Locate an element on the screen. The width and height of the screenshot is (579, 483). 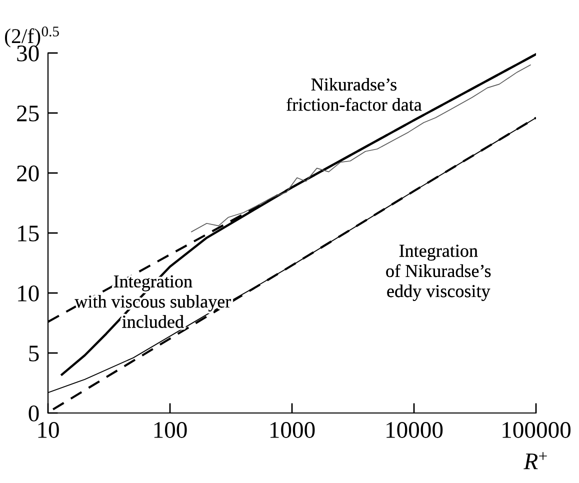
x-tick-label: 1000 is located at coordinates (292, 430).